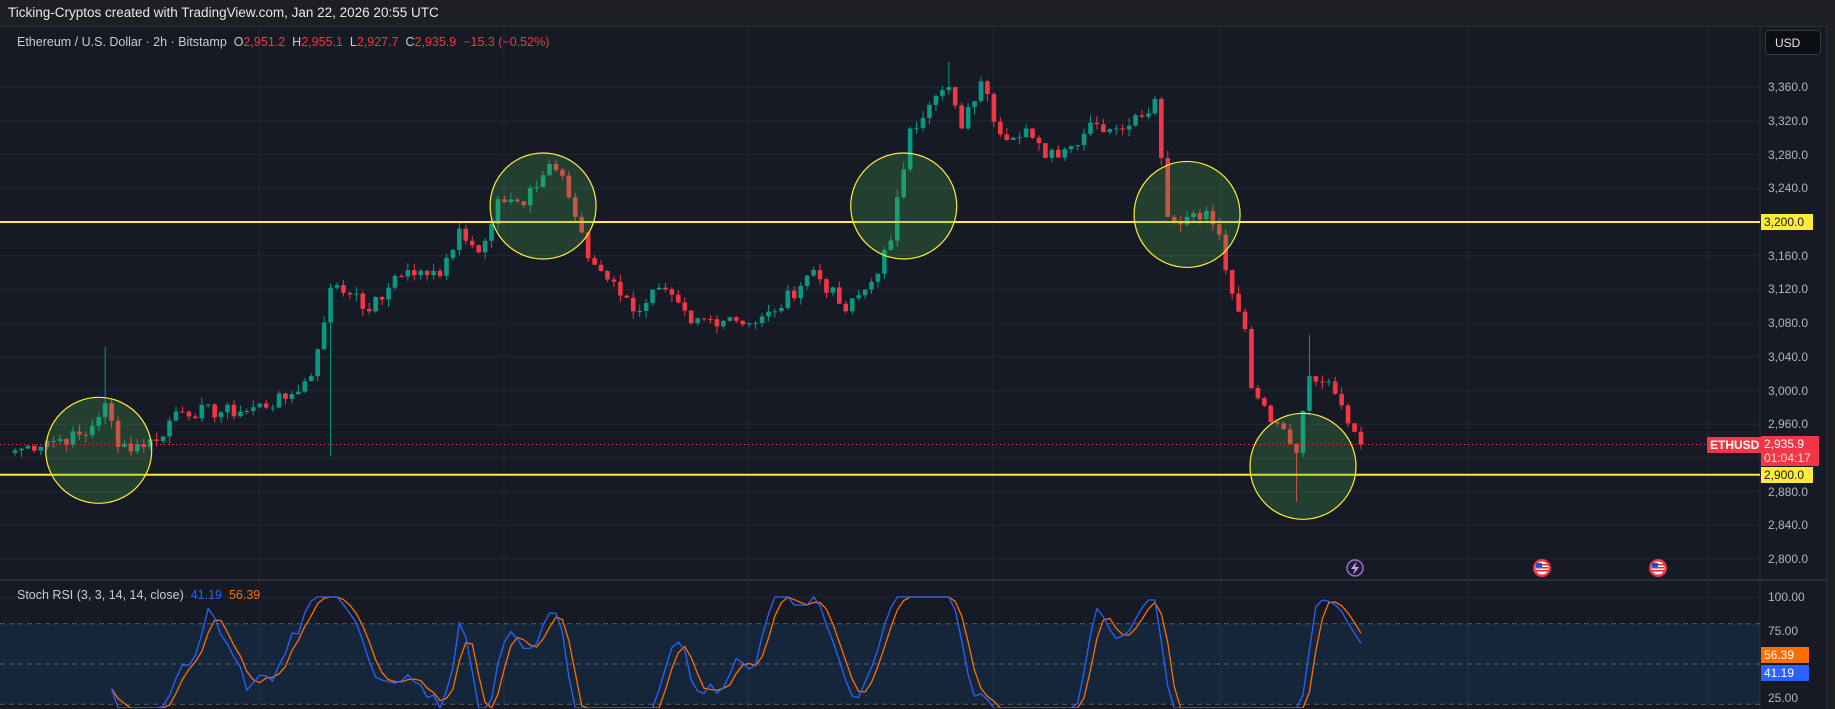 Image resolution: width=1835 pixels, height=709 pixels. I want to click on stoch-rsi-k-line, so click(736, 651).